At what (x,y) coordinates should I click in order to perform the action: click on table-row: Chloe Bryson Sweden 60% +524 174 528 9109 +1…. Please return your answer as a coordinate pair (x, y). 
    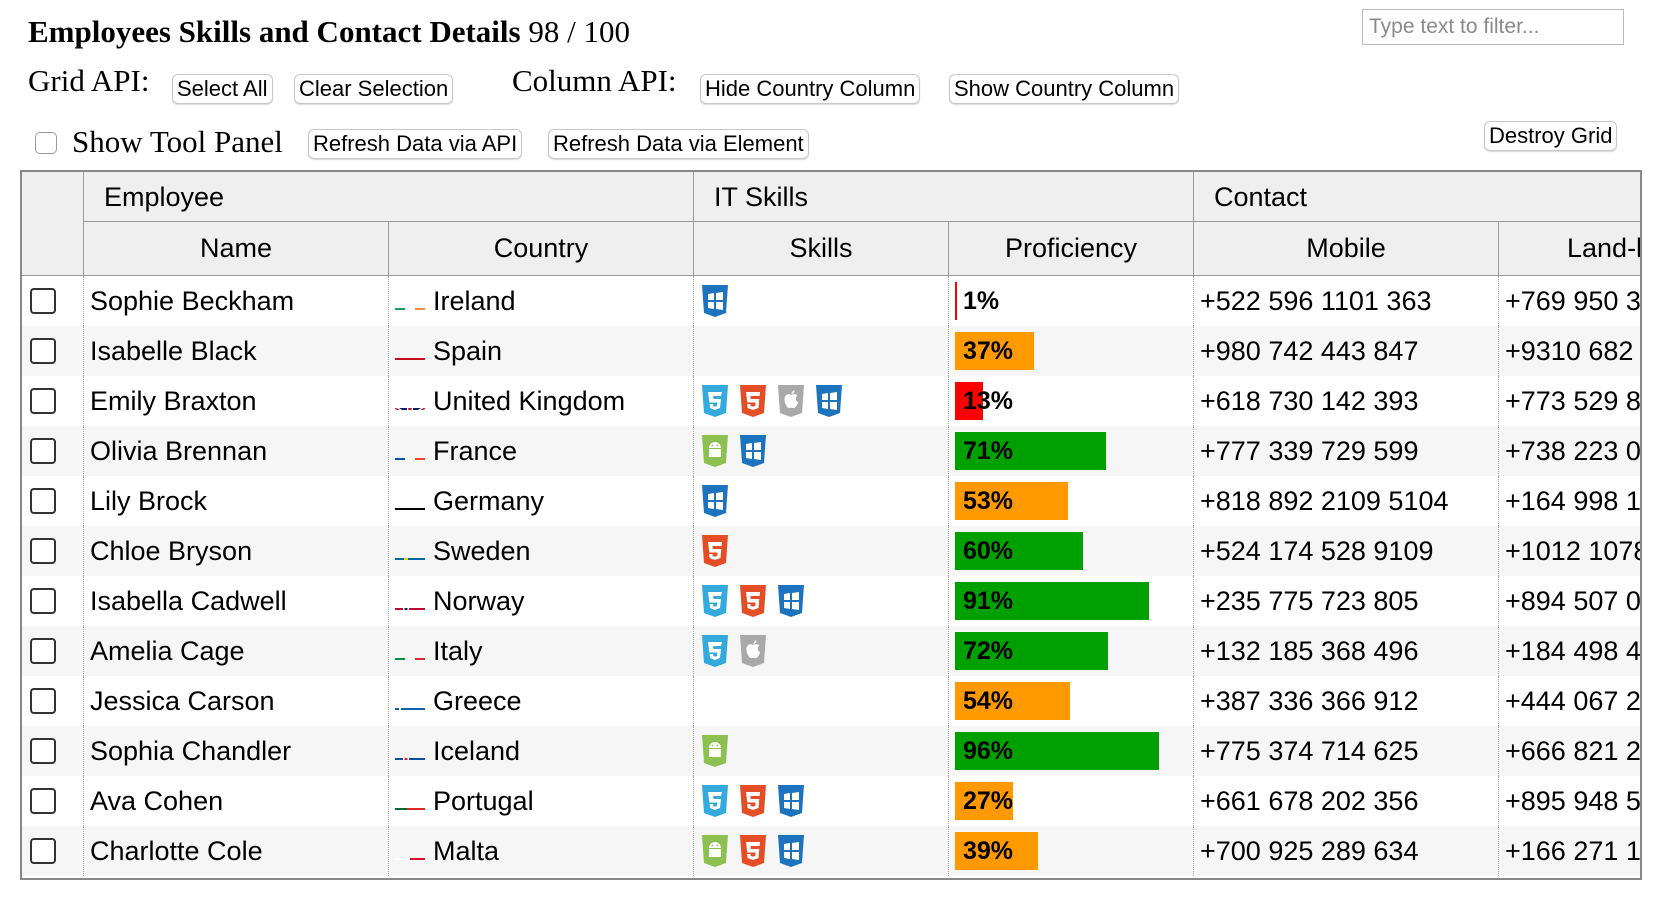
    Looking at the image, I should click on (832, 551).